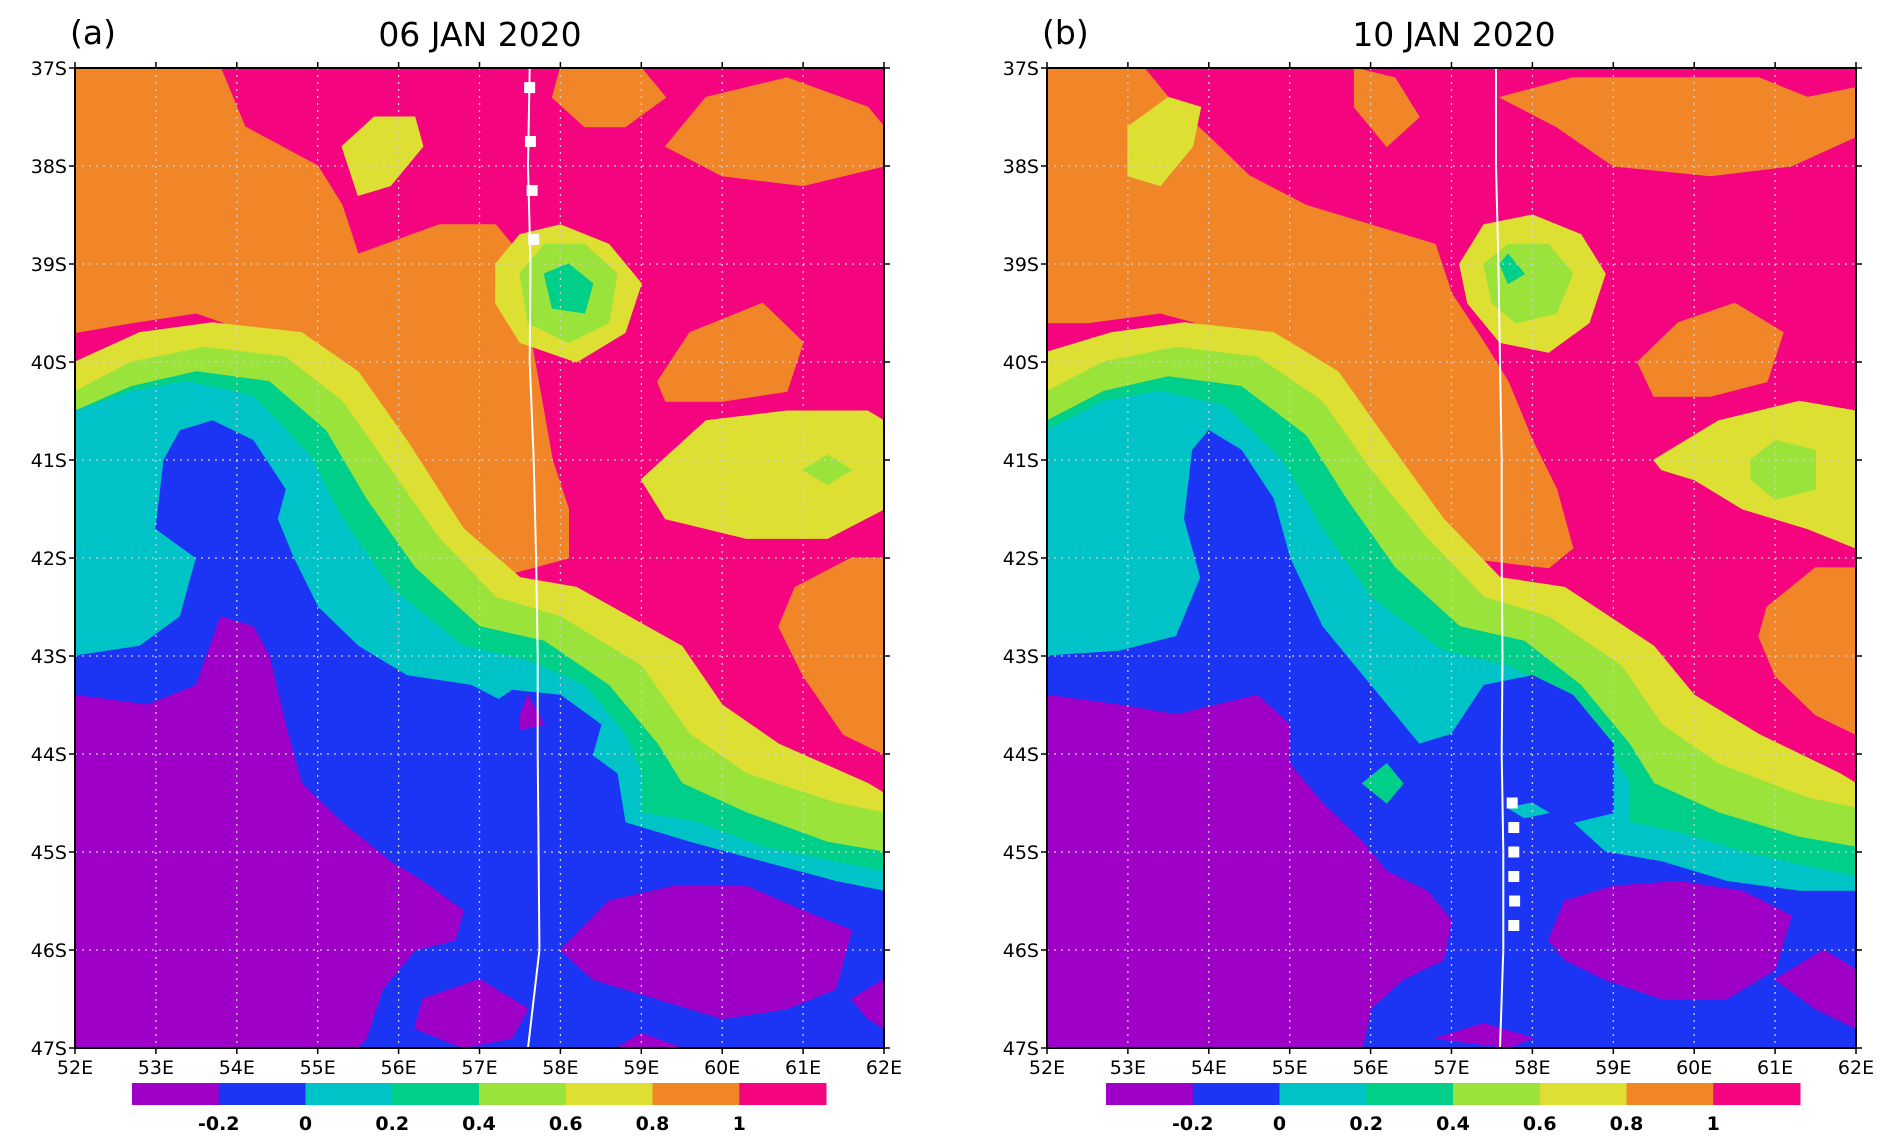 The image size is (1892, 1140). I want to click on x-tick-label: 56E, so click(1371, 1068).